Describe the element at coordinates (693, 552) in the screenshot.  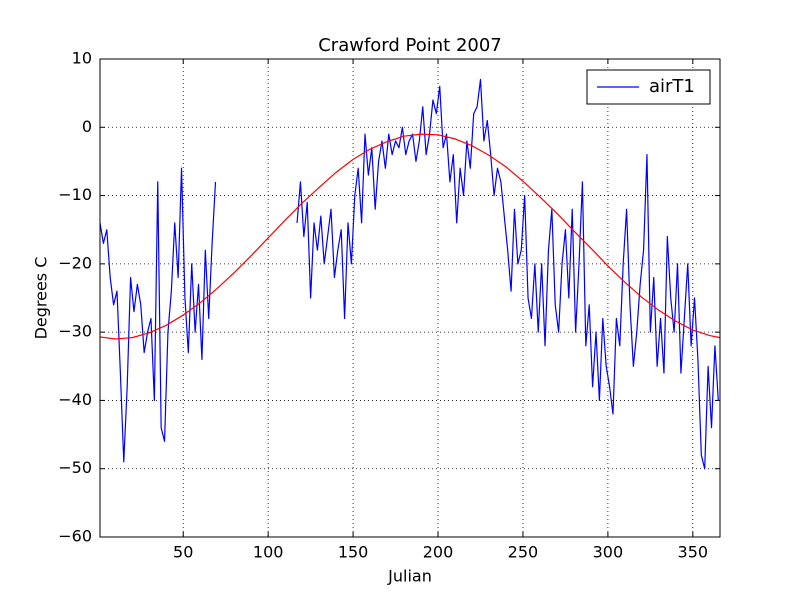
I see `x-tick-label: 350` at that location.